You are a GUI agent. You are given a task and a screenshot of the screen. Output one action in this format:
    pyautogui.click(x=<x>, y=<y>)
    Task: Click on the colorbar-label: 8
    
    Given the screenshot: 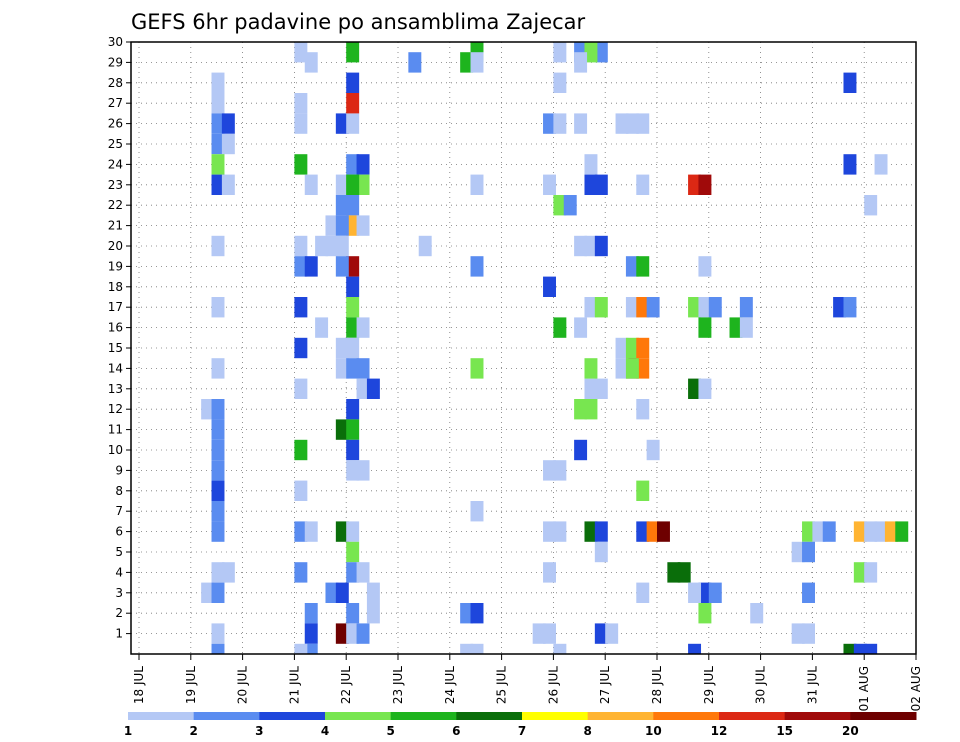 What is the action you would take?
    pyautogui.click(x=587, y=731)
    